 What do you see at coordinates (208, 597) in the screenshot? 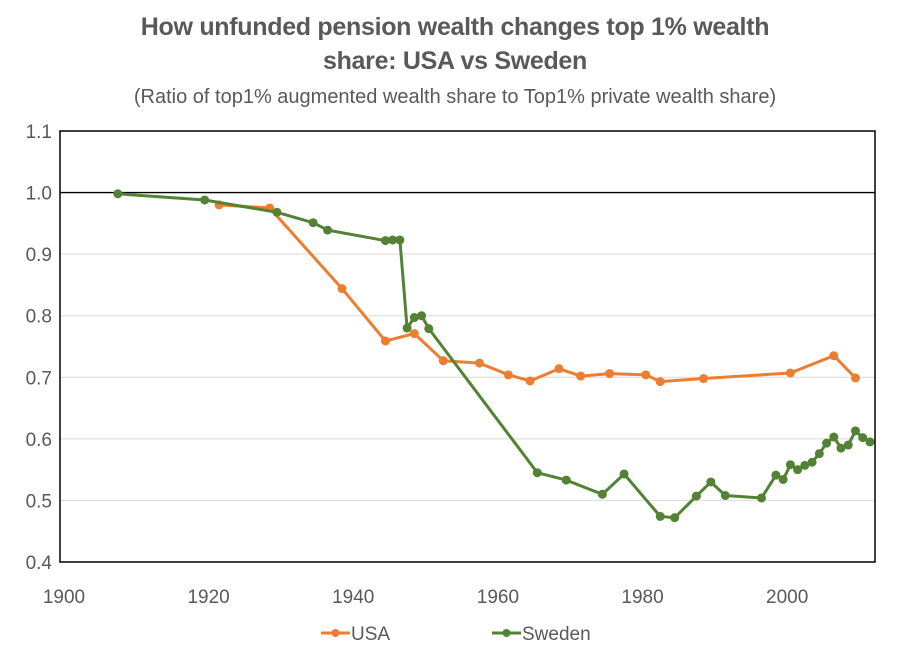
I see `x-tick-label: 1920` at bounding box center [208, 597].